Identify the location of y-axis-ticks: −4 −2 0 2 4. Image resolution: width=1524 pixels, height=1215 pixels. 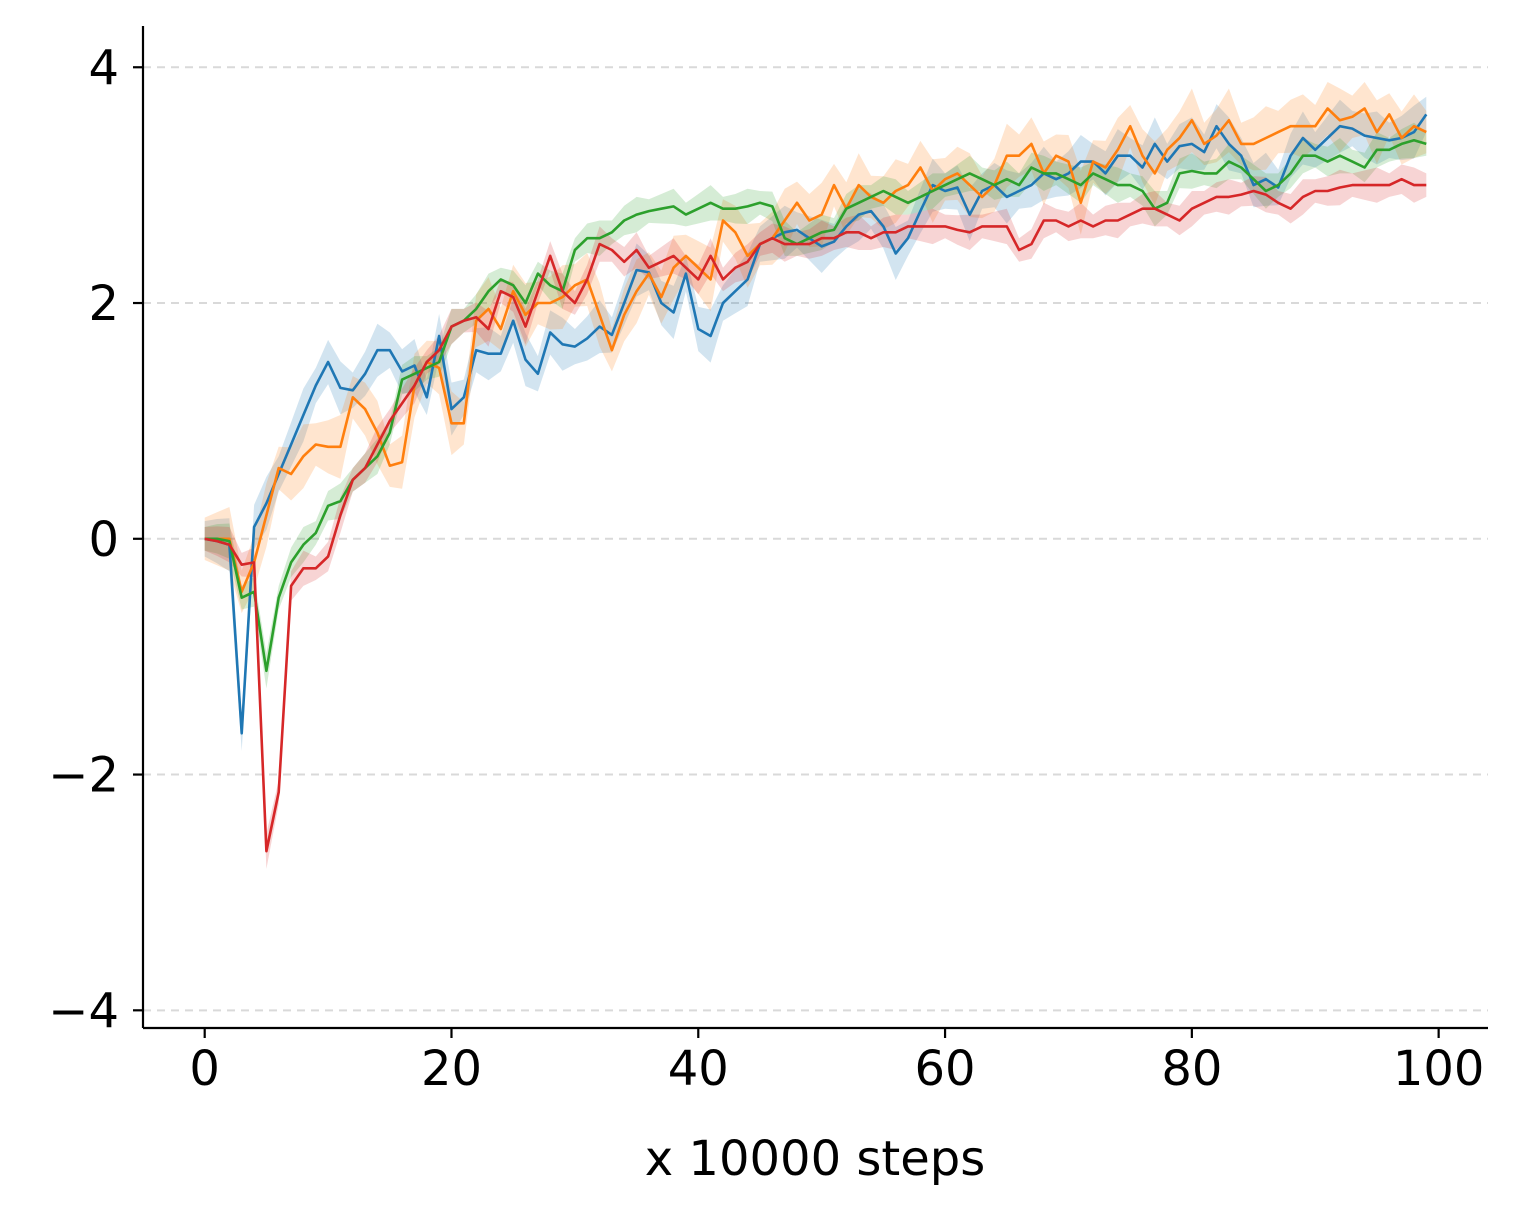
(95, 539).